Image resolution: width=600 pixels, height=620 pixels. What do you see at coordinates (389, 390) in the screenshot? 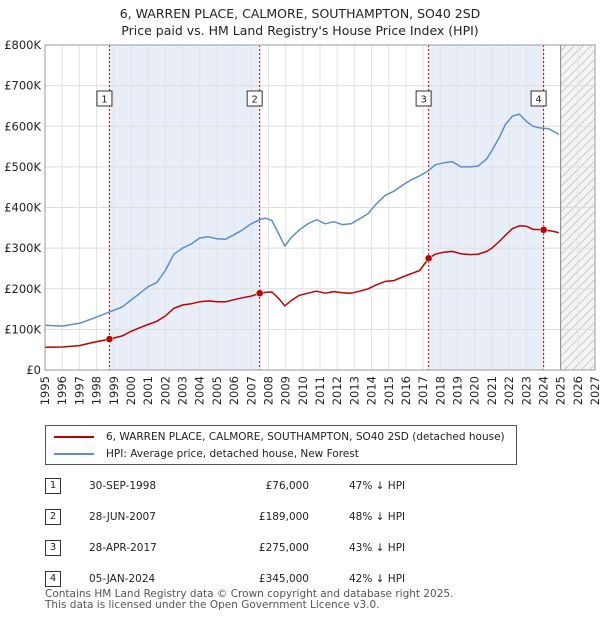
I see `x-tick-label: 2015` at bounding box center [389, 390].